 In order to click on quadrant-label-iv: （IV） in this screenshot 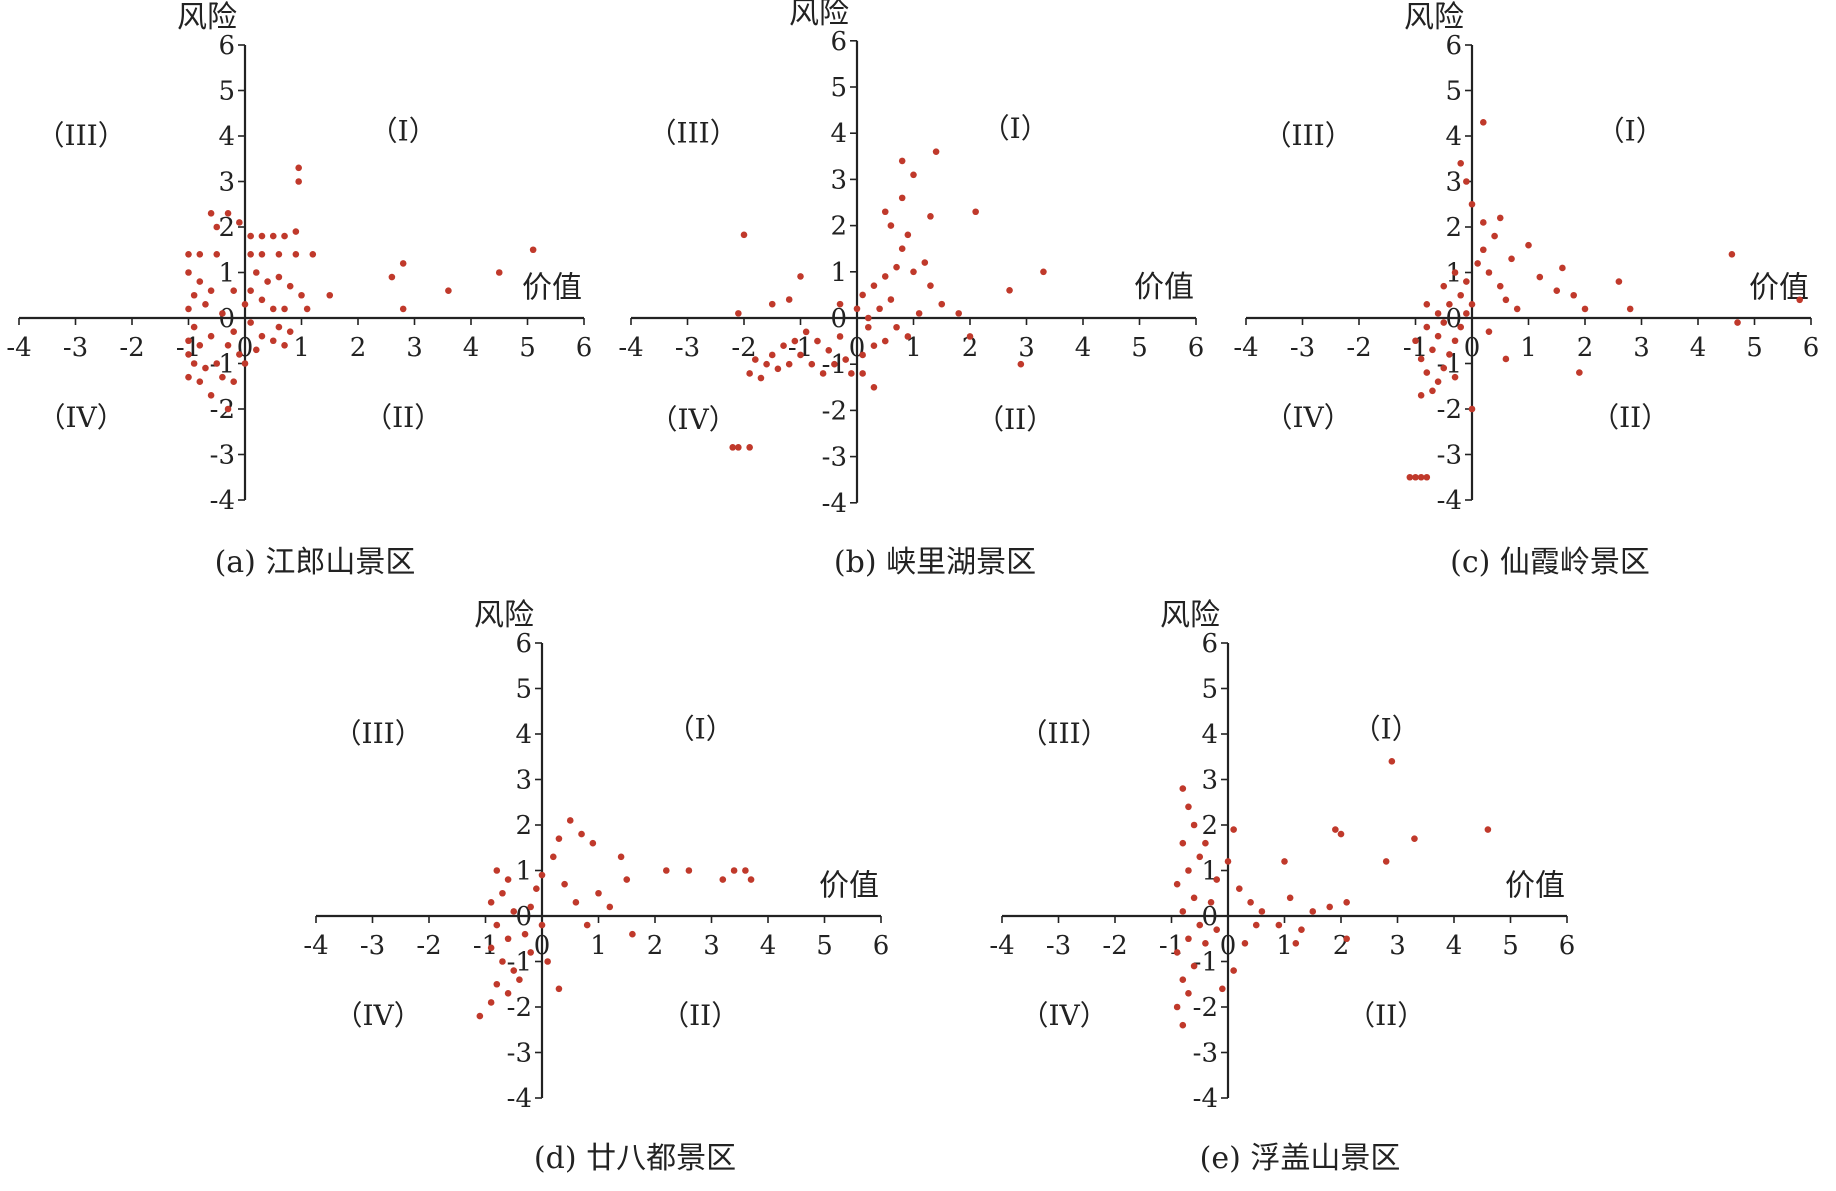, I will do `click(693, 419)`.